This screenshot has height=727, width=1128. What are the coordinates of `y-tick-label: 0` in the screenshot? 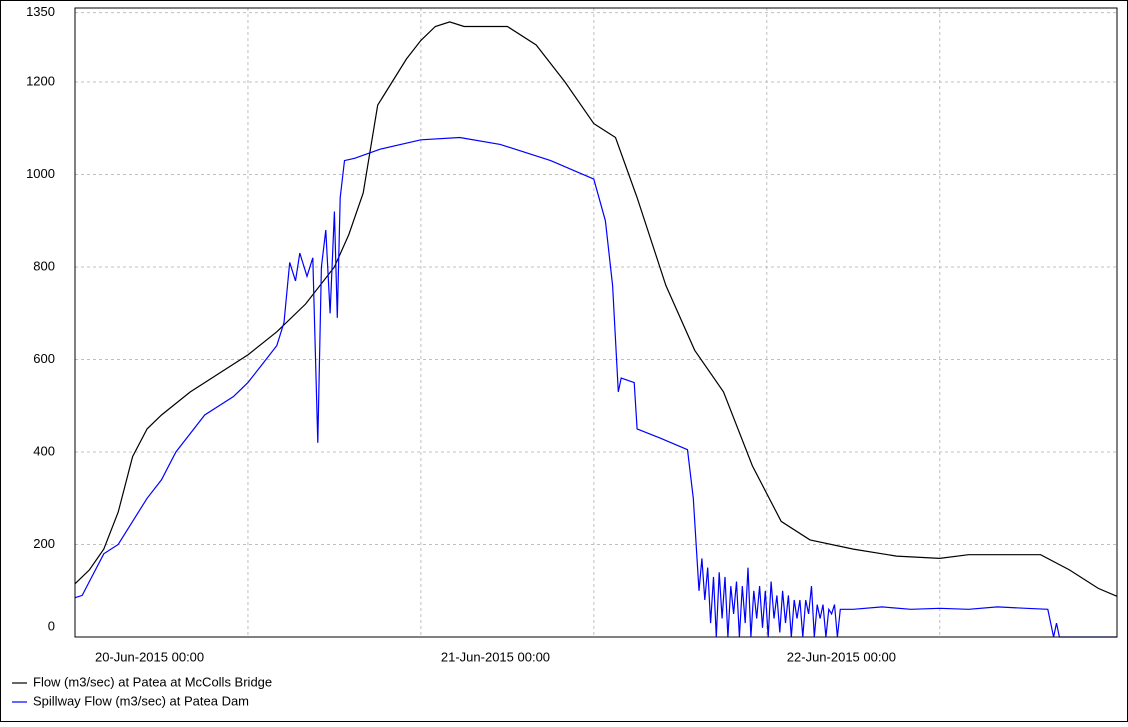 It's located at (51, 625).